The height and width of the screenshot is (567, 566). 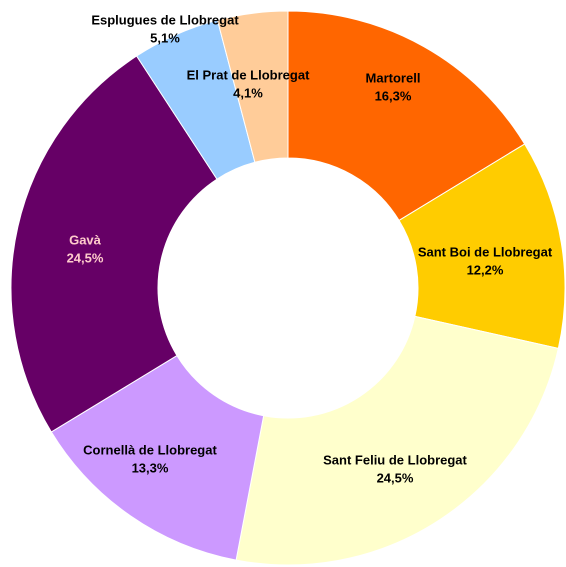 I want to click on slice-value: 5,1%, so click(x=165, y=37).